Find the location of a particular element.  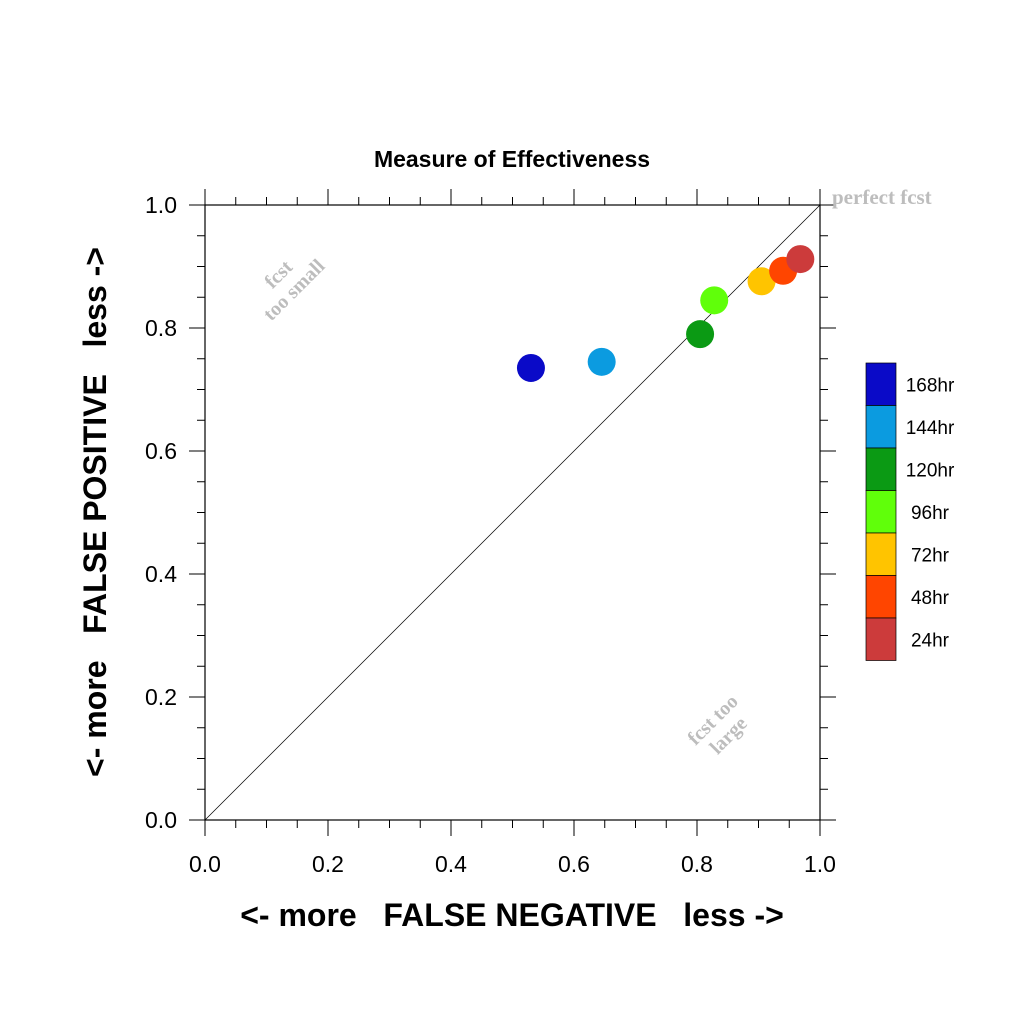

legend-label-48hr: 48hr is located at coordinates (930, 598).